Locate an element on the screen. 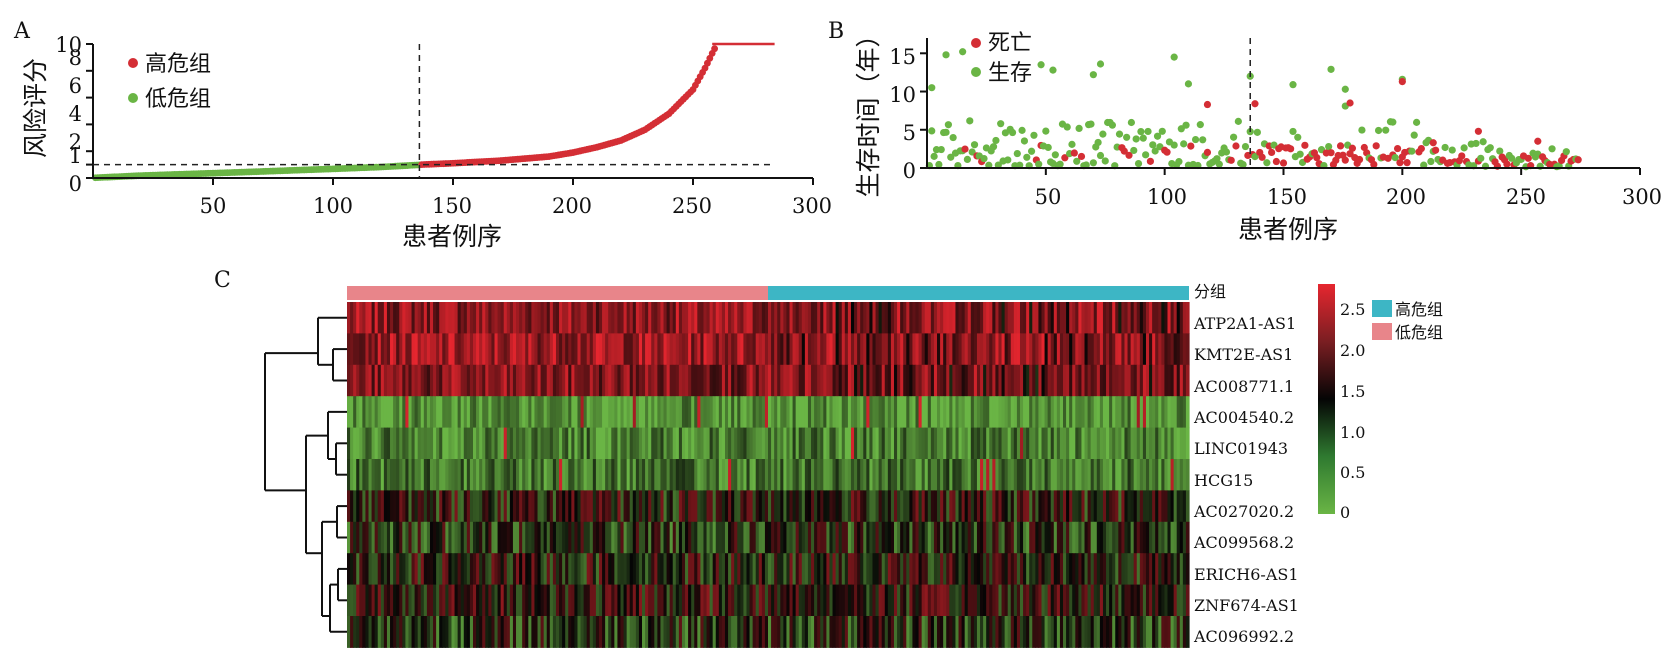  survival-point-dead is located at coordinates (1272, 152).